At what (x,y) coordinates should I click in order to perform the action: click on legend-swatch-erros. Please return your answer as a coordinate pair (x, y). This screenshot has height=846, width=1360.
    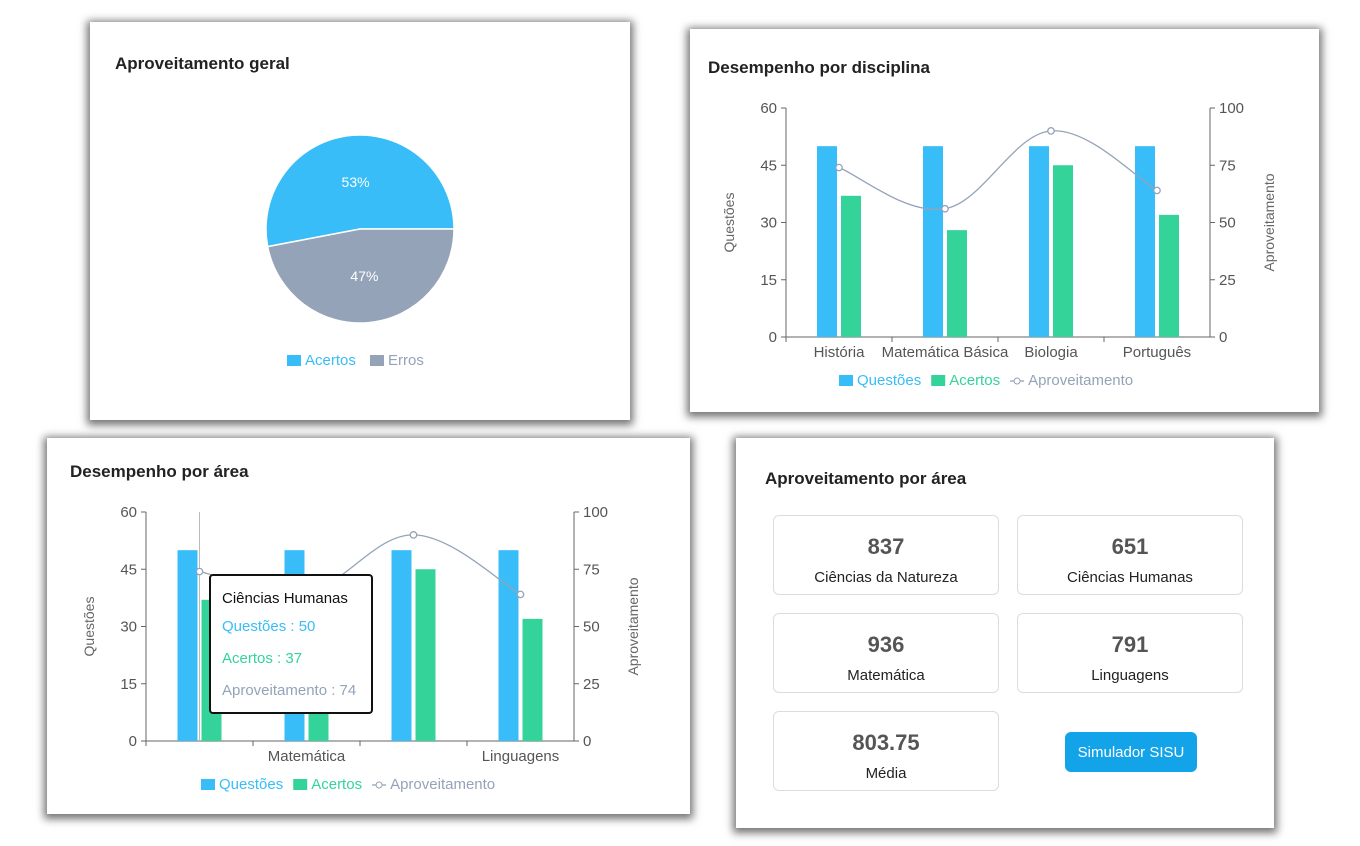
    Looking at the image, I should click on (377, 360).